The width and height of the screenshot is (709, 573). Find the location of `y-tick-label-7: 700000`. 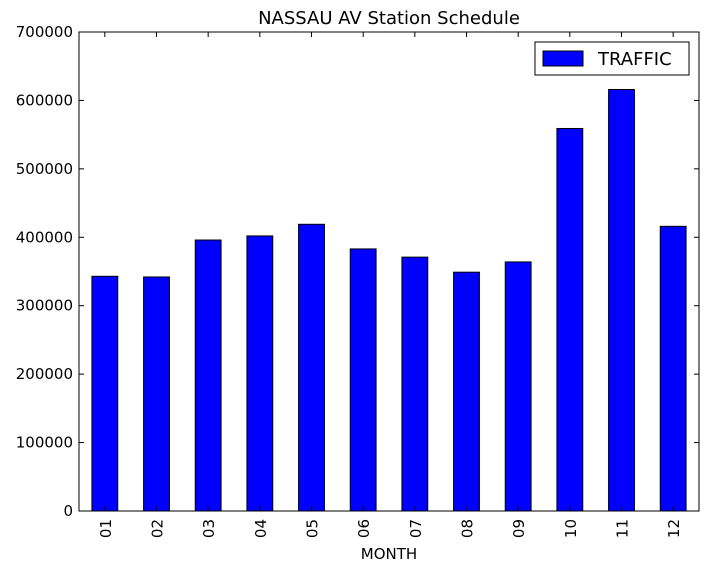

y-tick-label-7: 700000 is located at coordinates (44, 32).